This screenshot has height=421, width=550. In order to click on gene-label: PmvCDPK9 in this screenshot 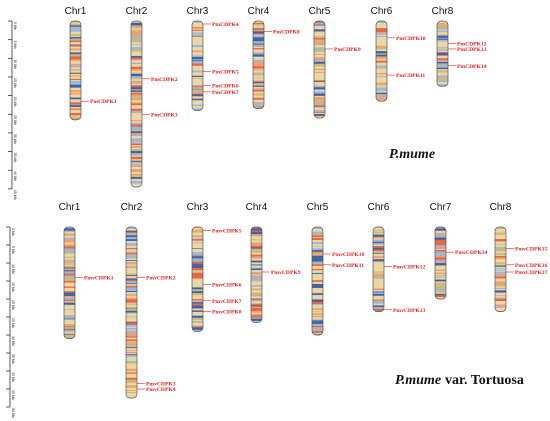, I will do `click(286, 273)`.